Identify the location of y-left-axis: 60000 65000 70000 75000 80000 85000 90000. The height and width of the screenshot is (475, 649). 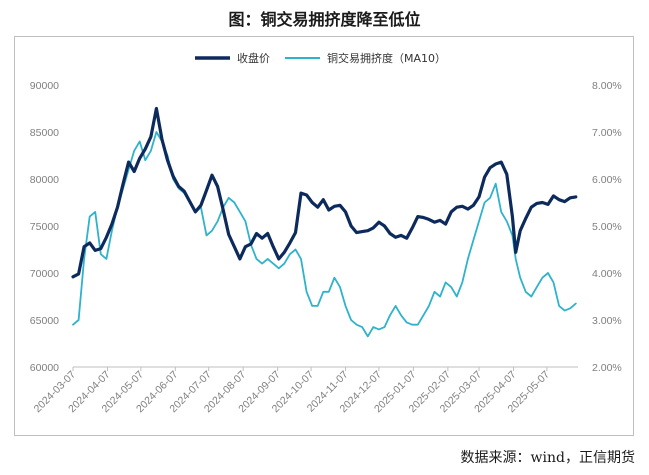
(44, 227).